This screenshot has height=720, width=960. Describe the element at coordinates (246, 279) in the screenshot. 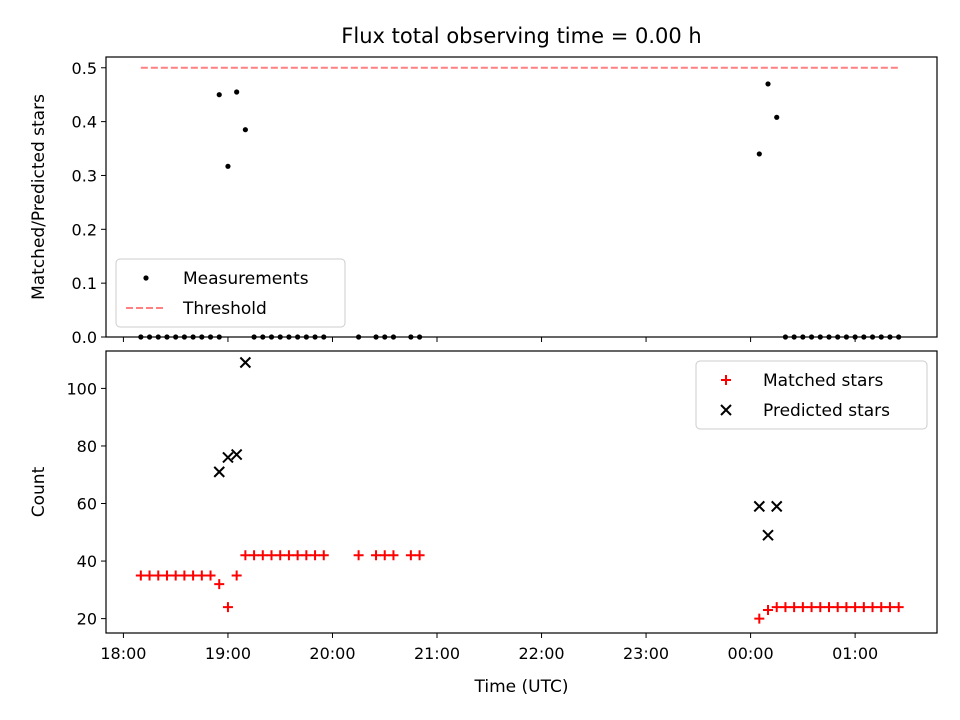

I see `legend-label: Measurements` at that location.